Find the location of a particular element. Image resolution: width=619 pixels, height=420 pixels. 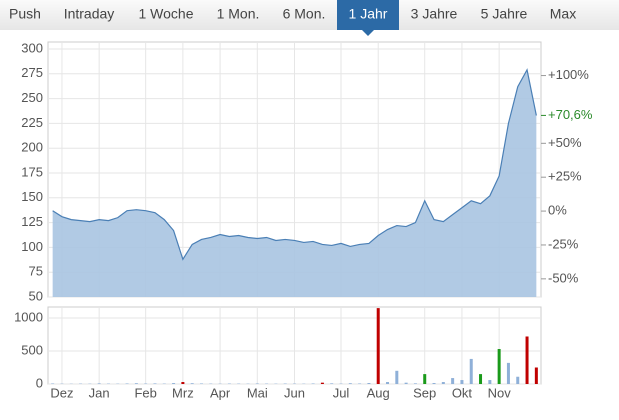

y2-tick-label: -50% is located at coordinates (563, 277).